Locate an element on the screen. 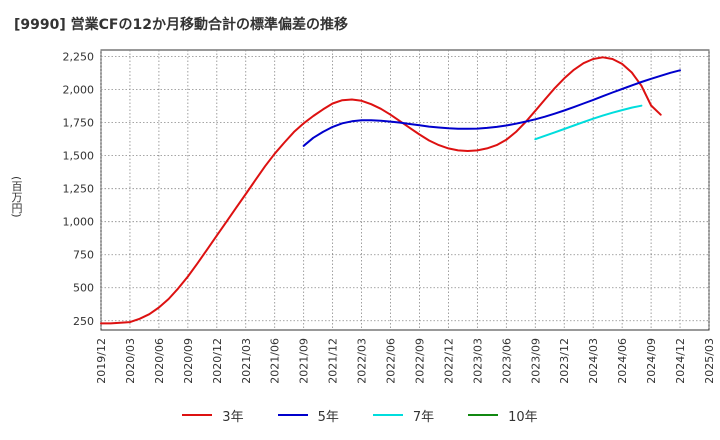 The width and height of the screenshot is (720, 440). legend-item: 7年 is located at coordinates (403, 415).